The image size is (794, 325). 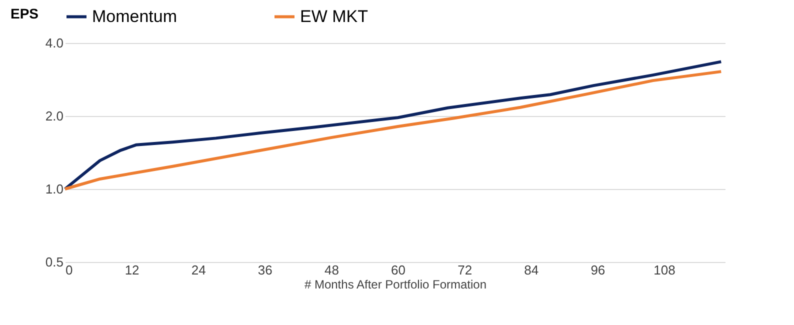 I want to click on x-tick-label: 24, so click(x=198, y=270).